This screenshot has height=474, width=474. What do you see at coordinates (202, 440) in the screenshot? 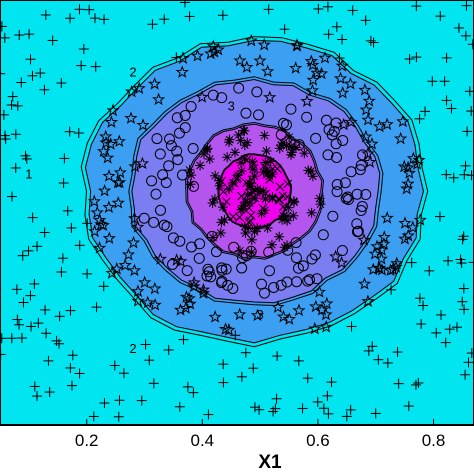
I see `x-tick-label: 0.4` at bounding box center [202, 440].